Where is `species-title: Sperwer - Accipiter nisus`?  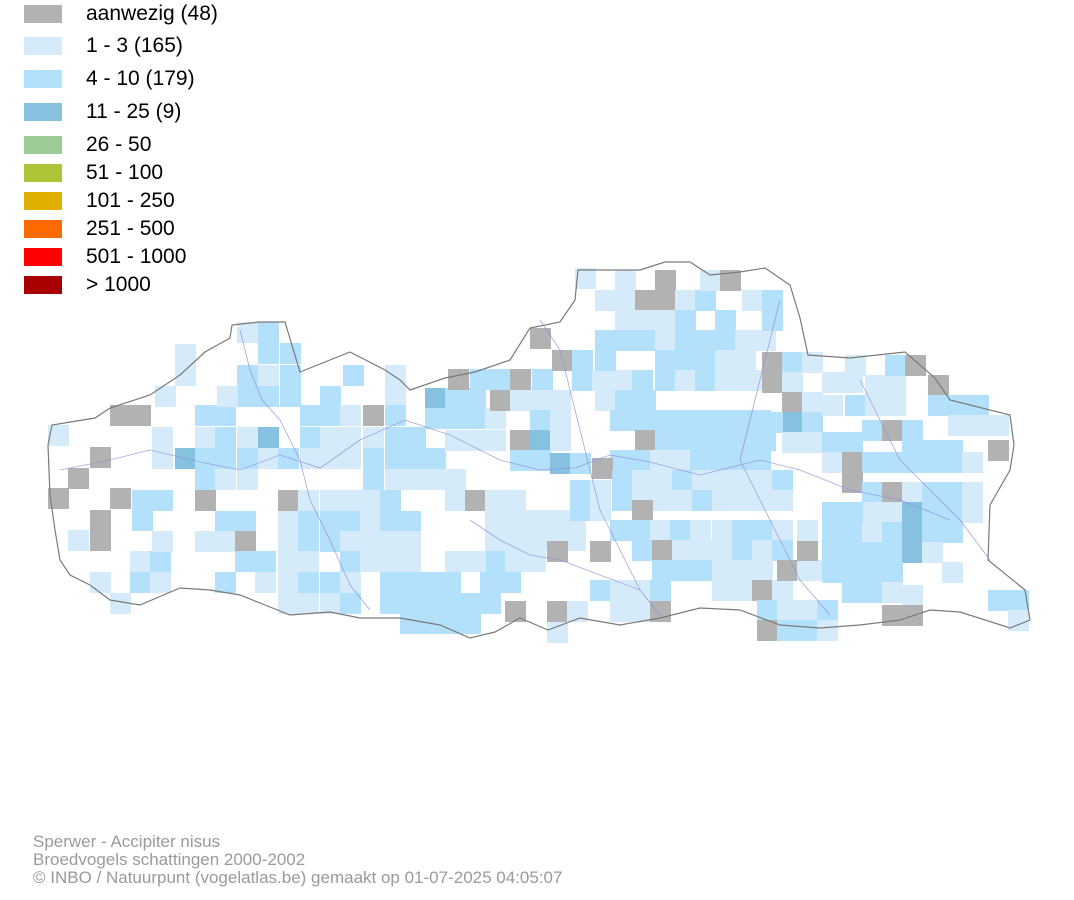
species-title: Sperwer - Accipiter nisus is located at coordinates (127, 841).